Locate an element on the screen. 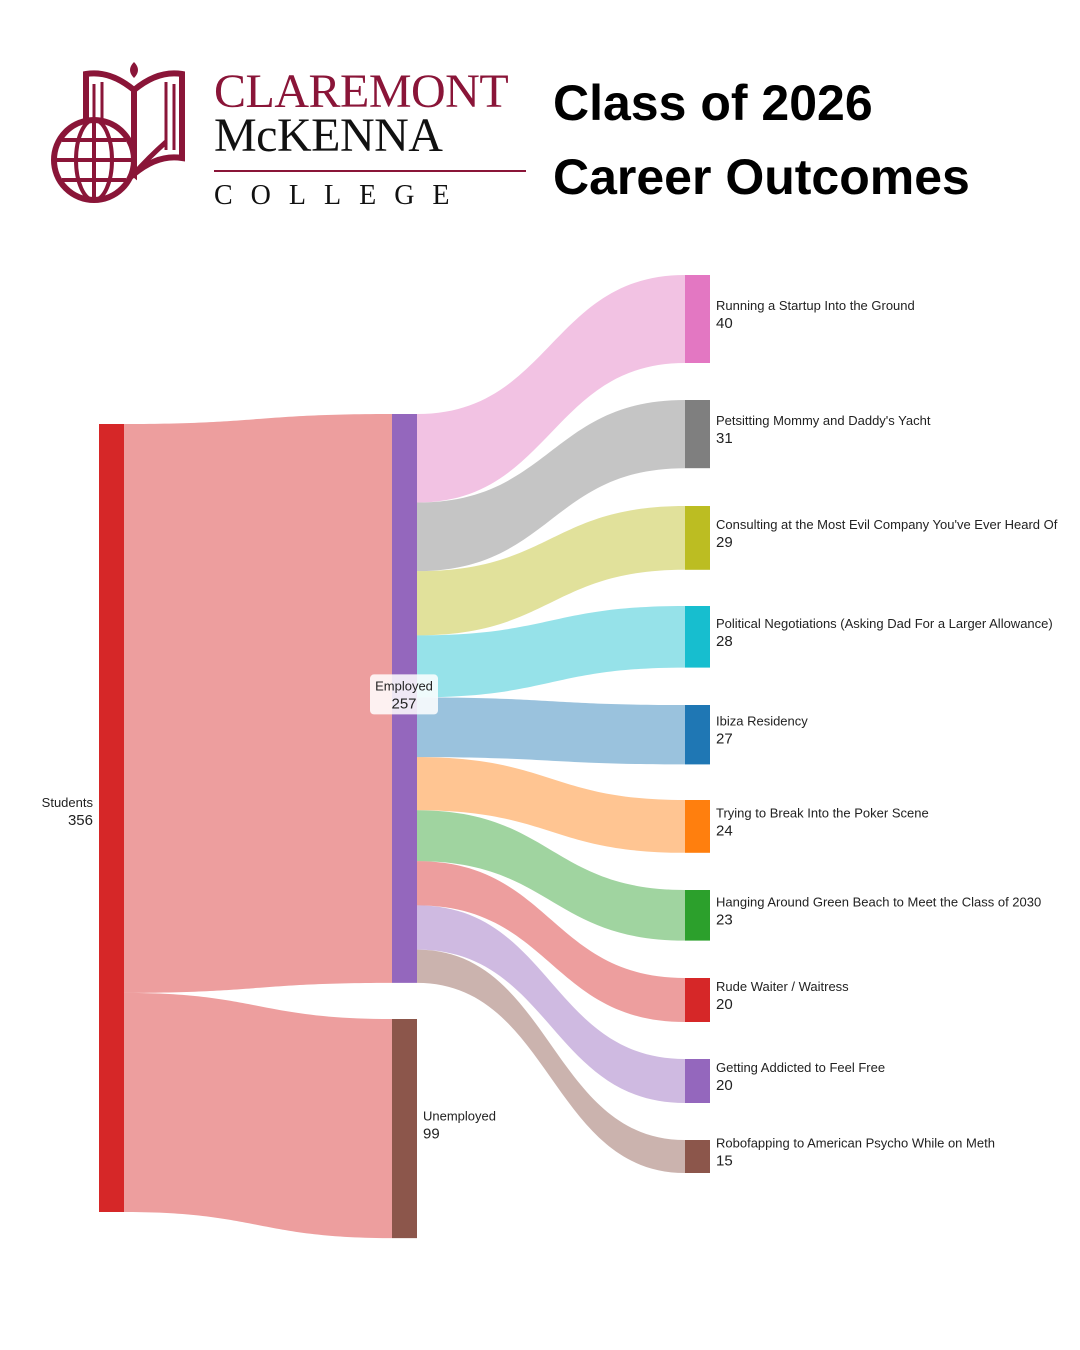 This screenshot has width=1080, height=1350. node-robo is located at coordinates (697, 1156).